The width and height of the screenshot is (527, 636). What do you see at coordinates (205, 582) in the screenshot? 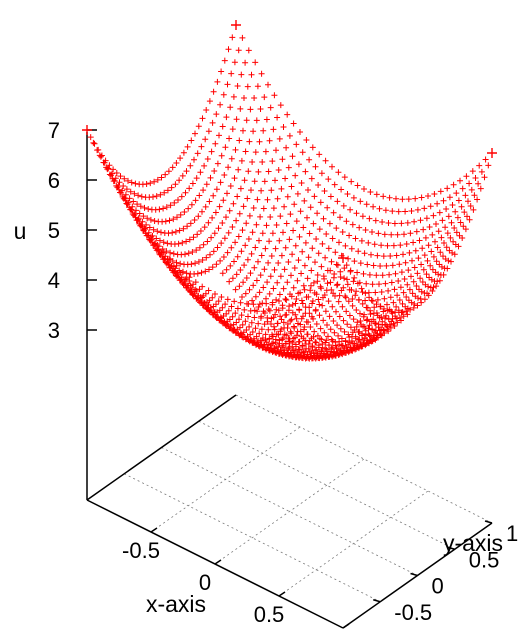
I see `x-tick-label: 0` at bounding box center [205, 582].